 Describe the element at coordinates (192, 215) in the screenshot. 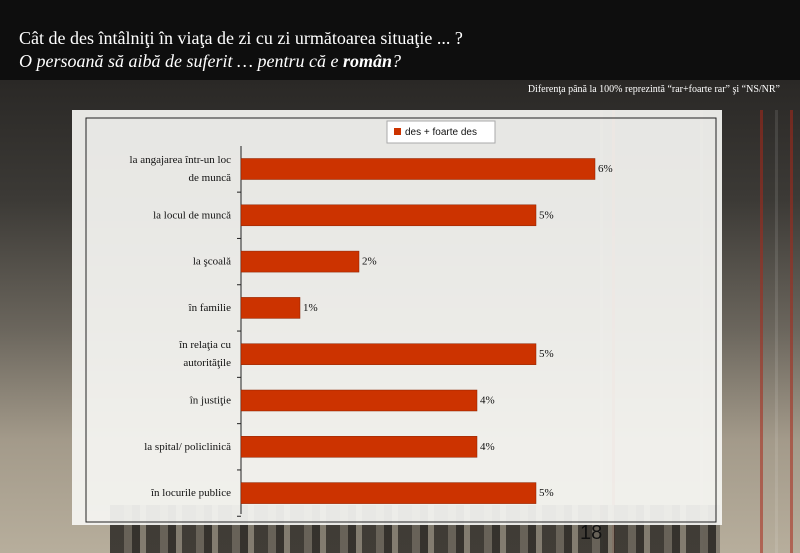

I see `category-label: la locul de muncă` at that location.